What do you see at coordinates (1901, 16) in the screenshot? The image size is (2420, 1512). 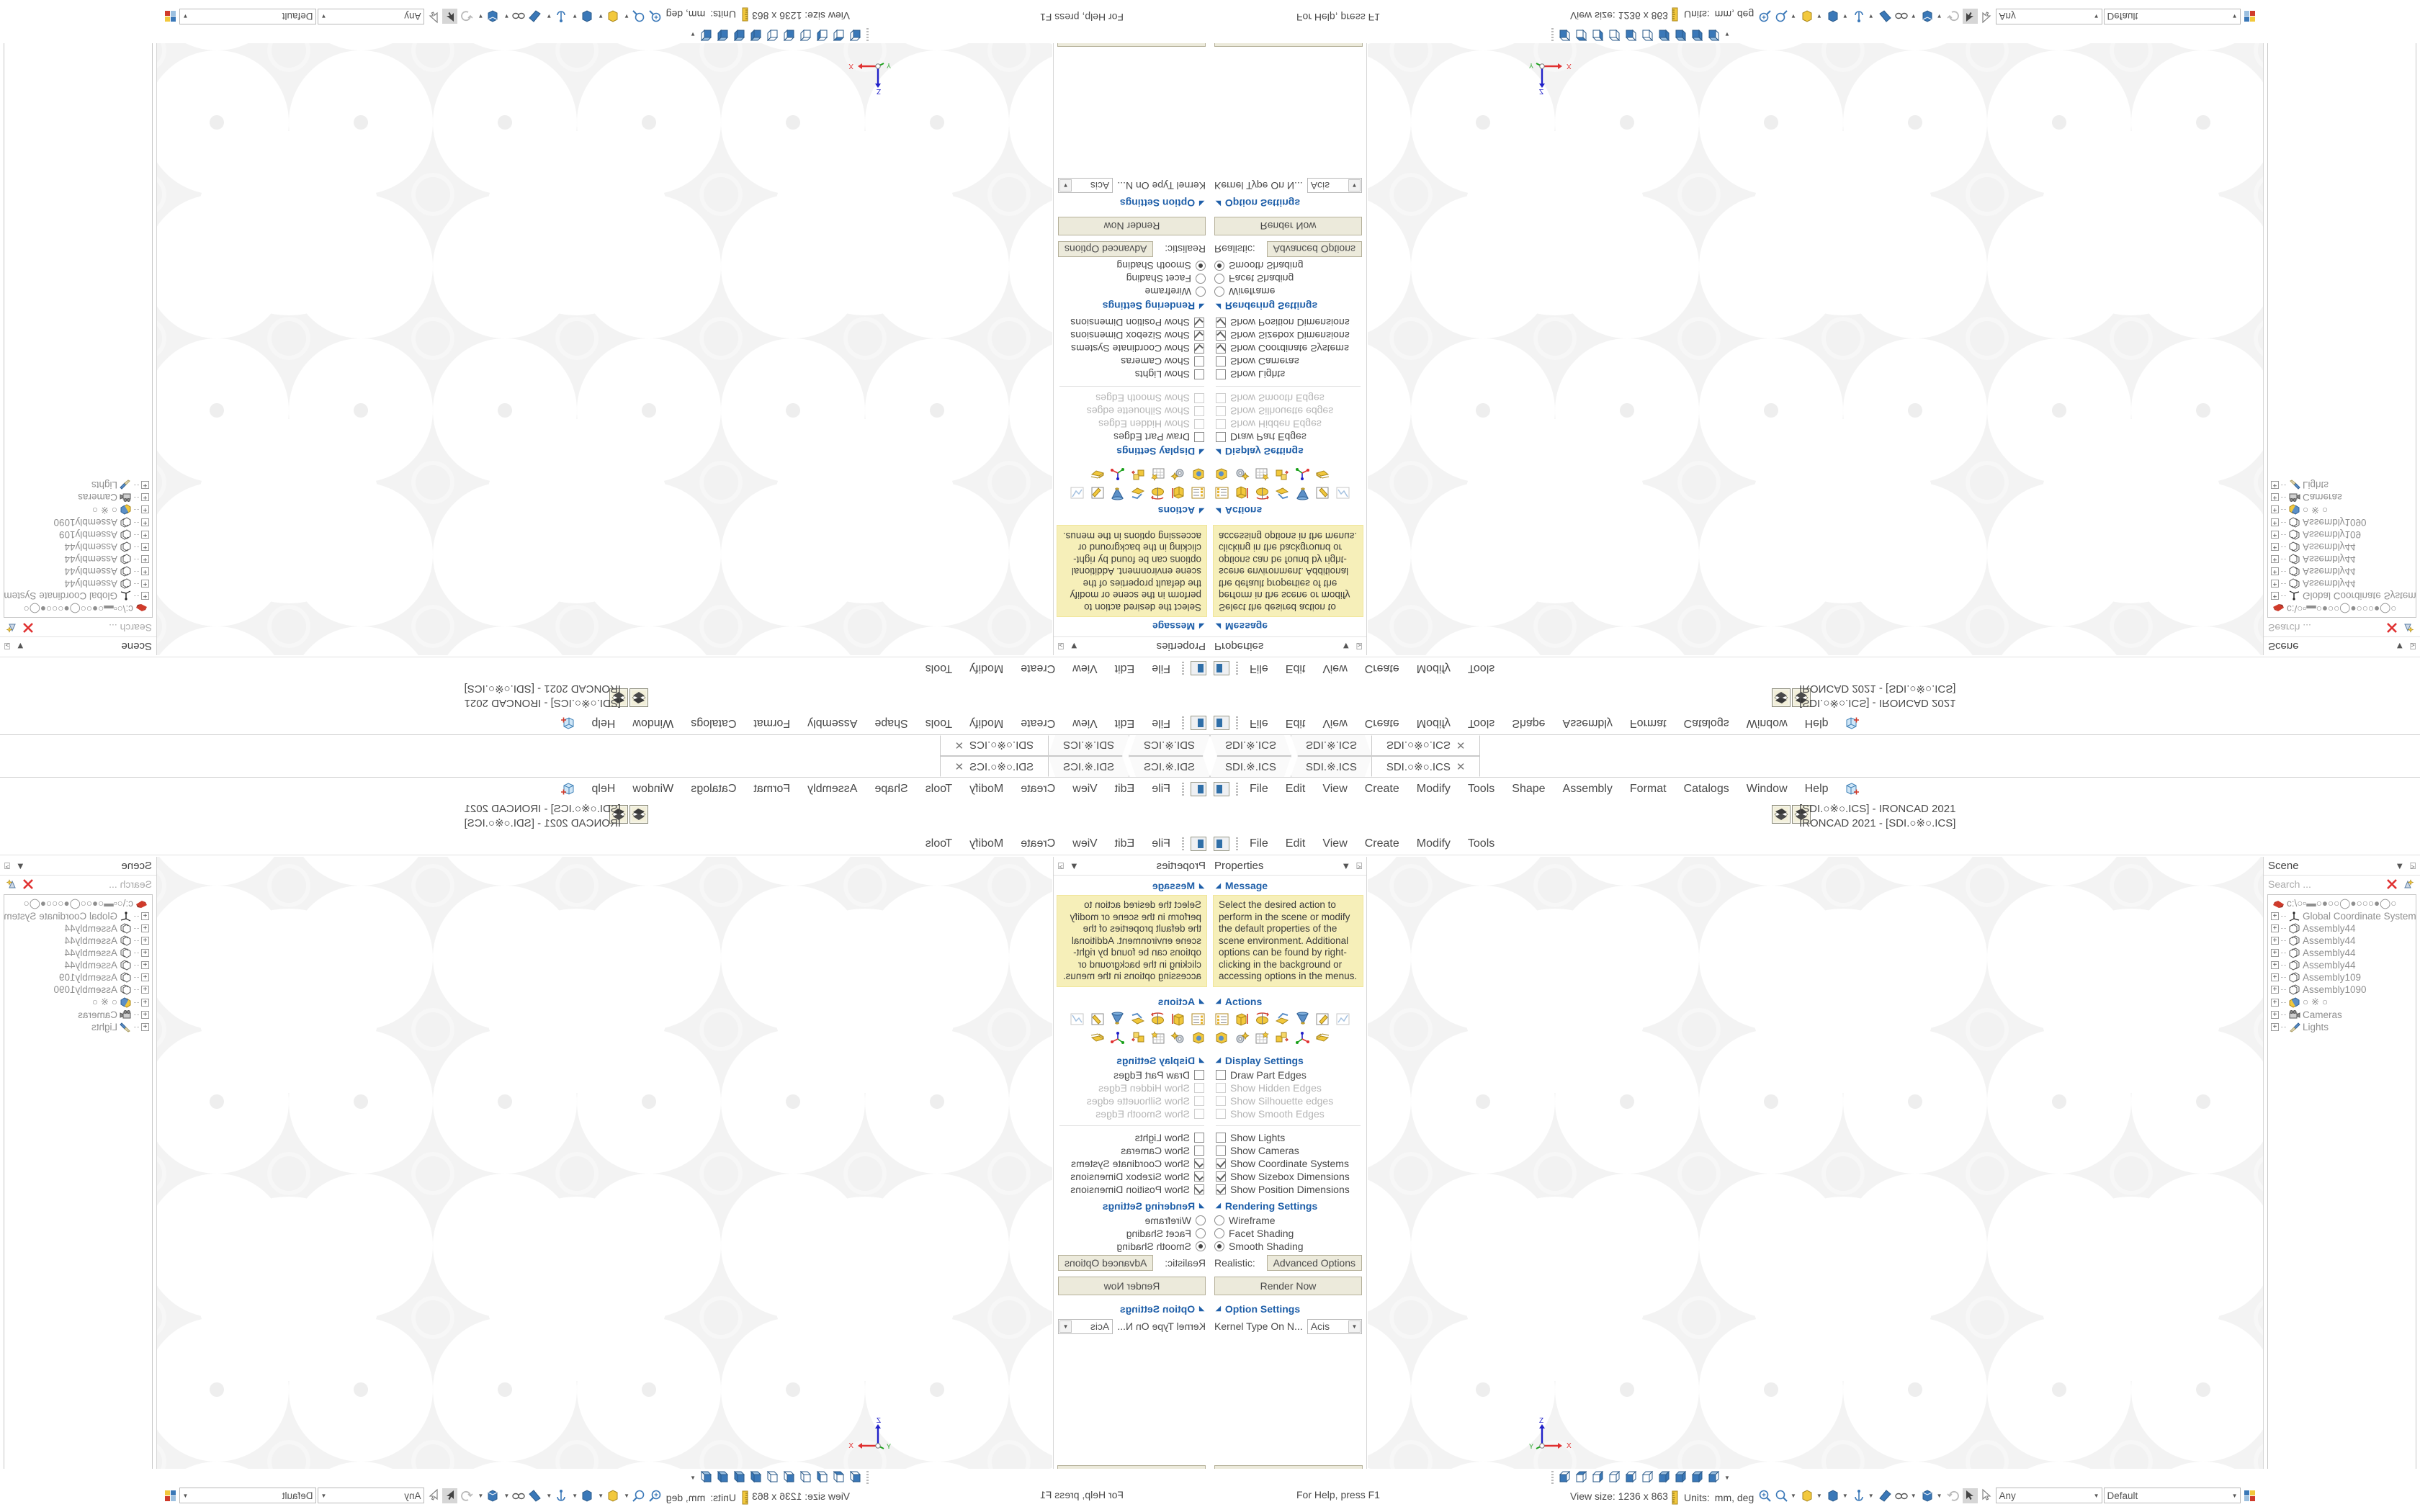 I see `camera-view-icon` at bounding box center [1901, 16].